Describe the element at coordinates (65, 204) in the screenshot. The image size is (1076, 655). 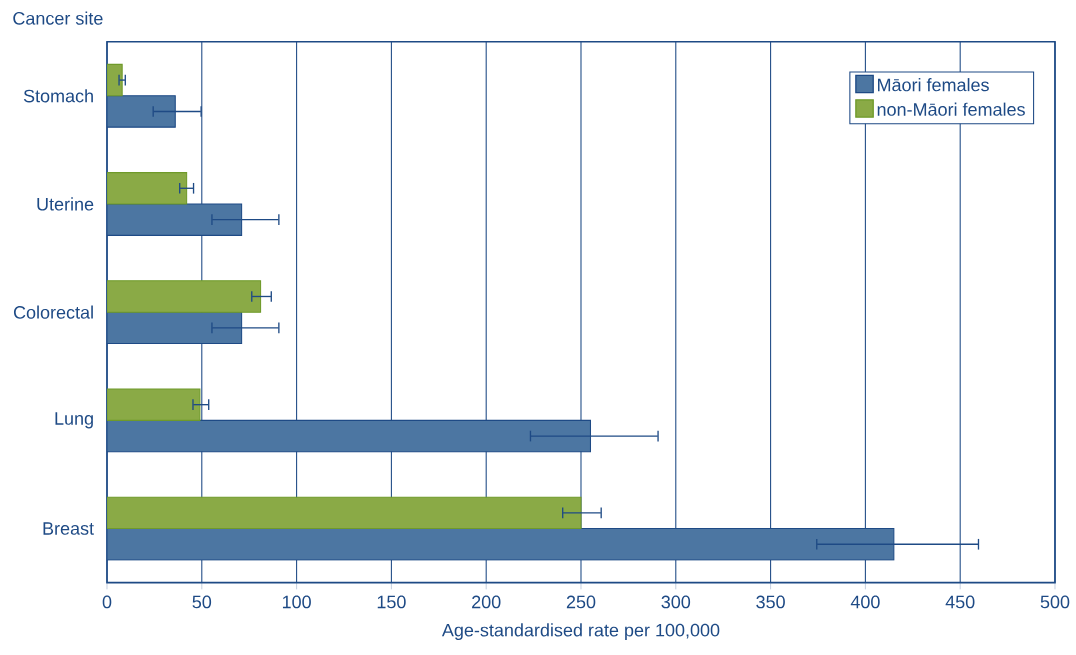
I see `y-tick-label: Uterine` at that location.